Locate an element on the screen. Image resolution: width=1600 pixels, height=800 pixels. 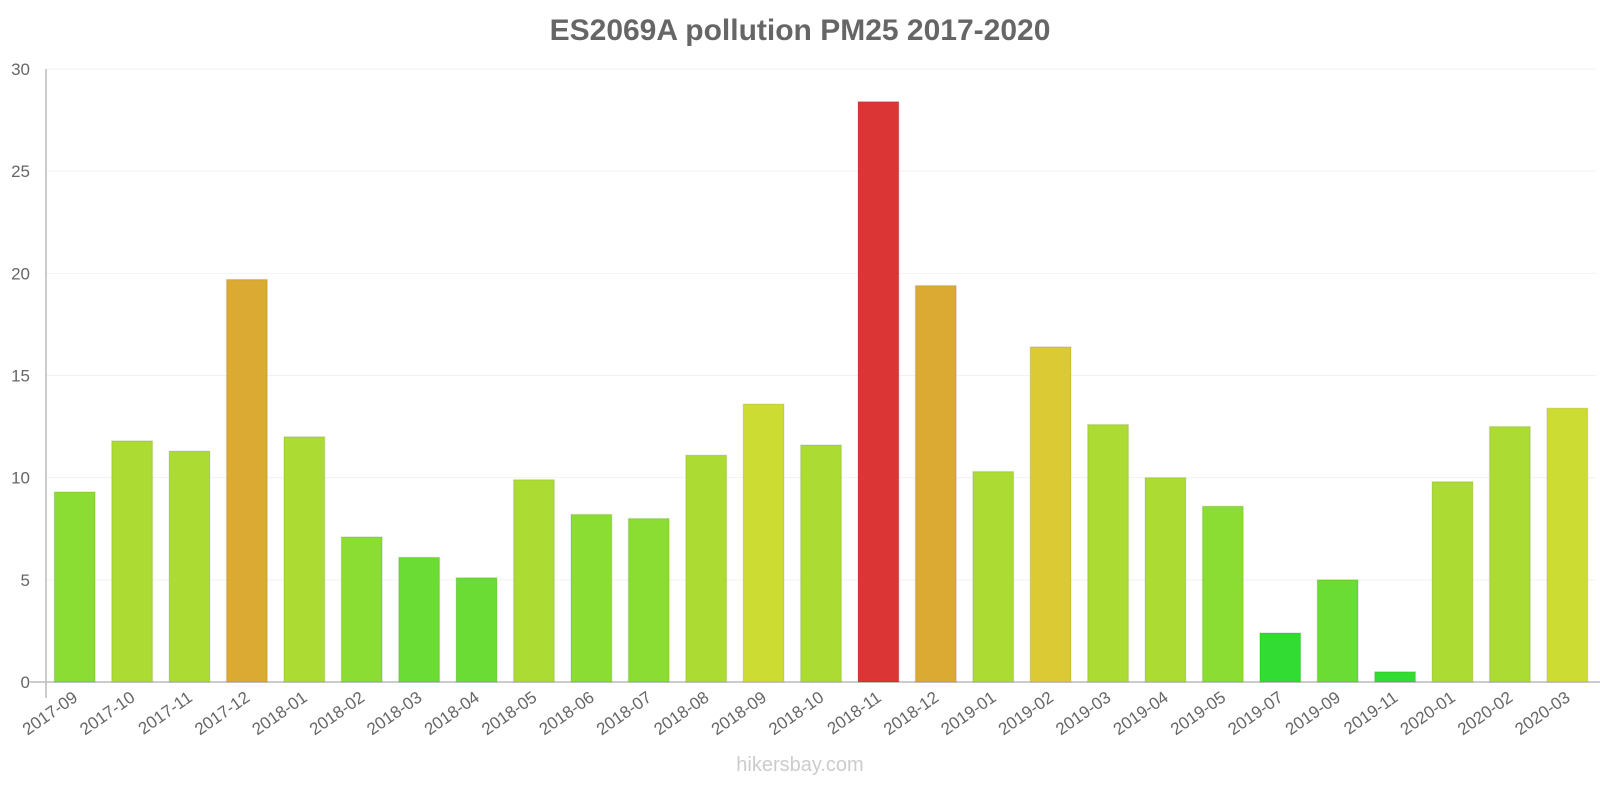
x-tick-label: 2019-03 is located at coordinates (1083, 713).